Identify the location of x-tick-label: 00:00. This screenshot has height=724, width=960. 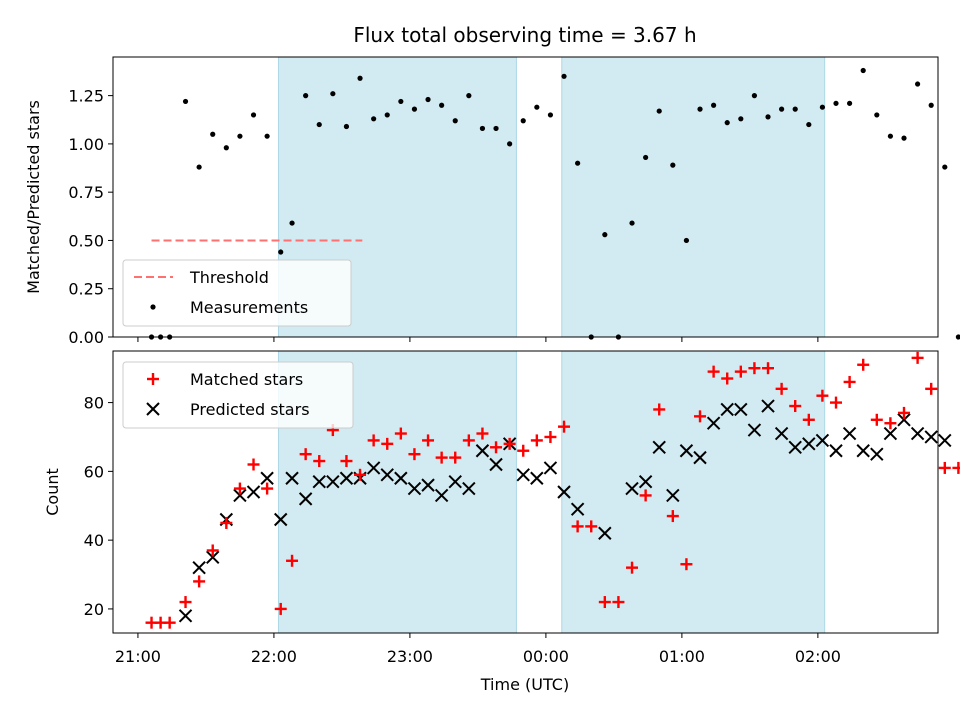
(546, 656).